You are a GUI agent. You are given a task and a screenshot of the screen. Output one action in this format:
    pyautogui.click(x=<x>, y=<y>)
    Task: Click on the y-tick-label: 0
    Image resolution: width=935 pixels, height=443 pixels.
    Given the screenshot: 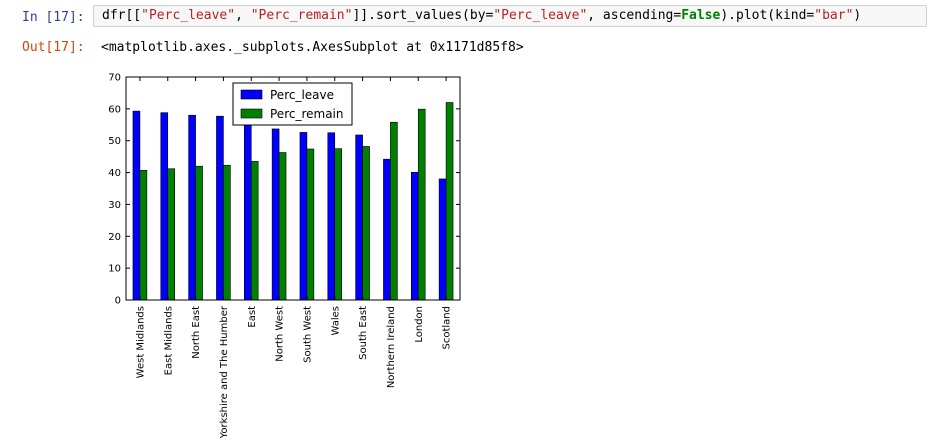 What is the action you would take?
    pyautogui.click(x=118, y=301)
    